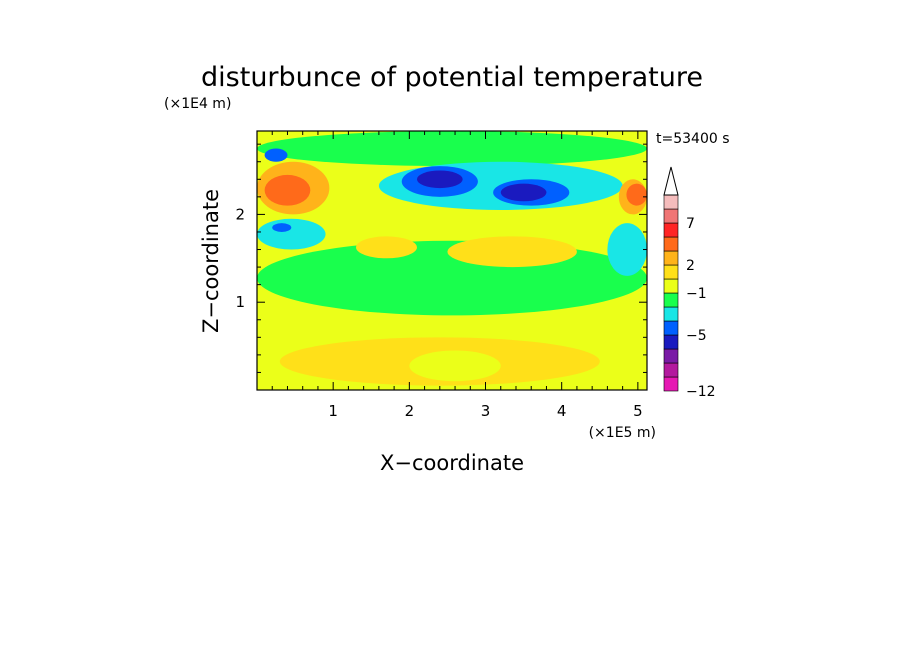 This screenshot has width=904, height=654. What do you see at coordinates (197, 104) in the screenshot?
I see `y-scale-label: (×1E4 m)` at bounding box center [197, 104].